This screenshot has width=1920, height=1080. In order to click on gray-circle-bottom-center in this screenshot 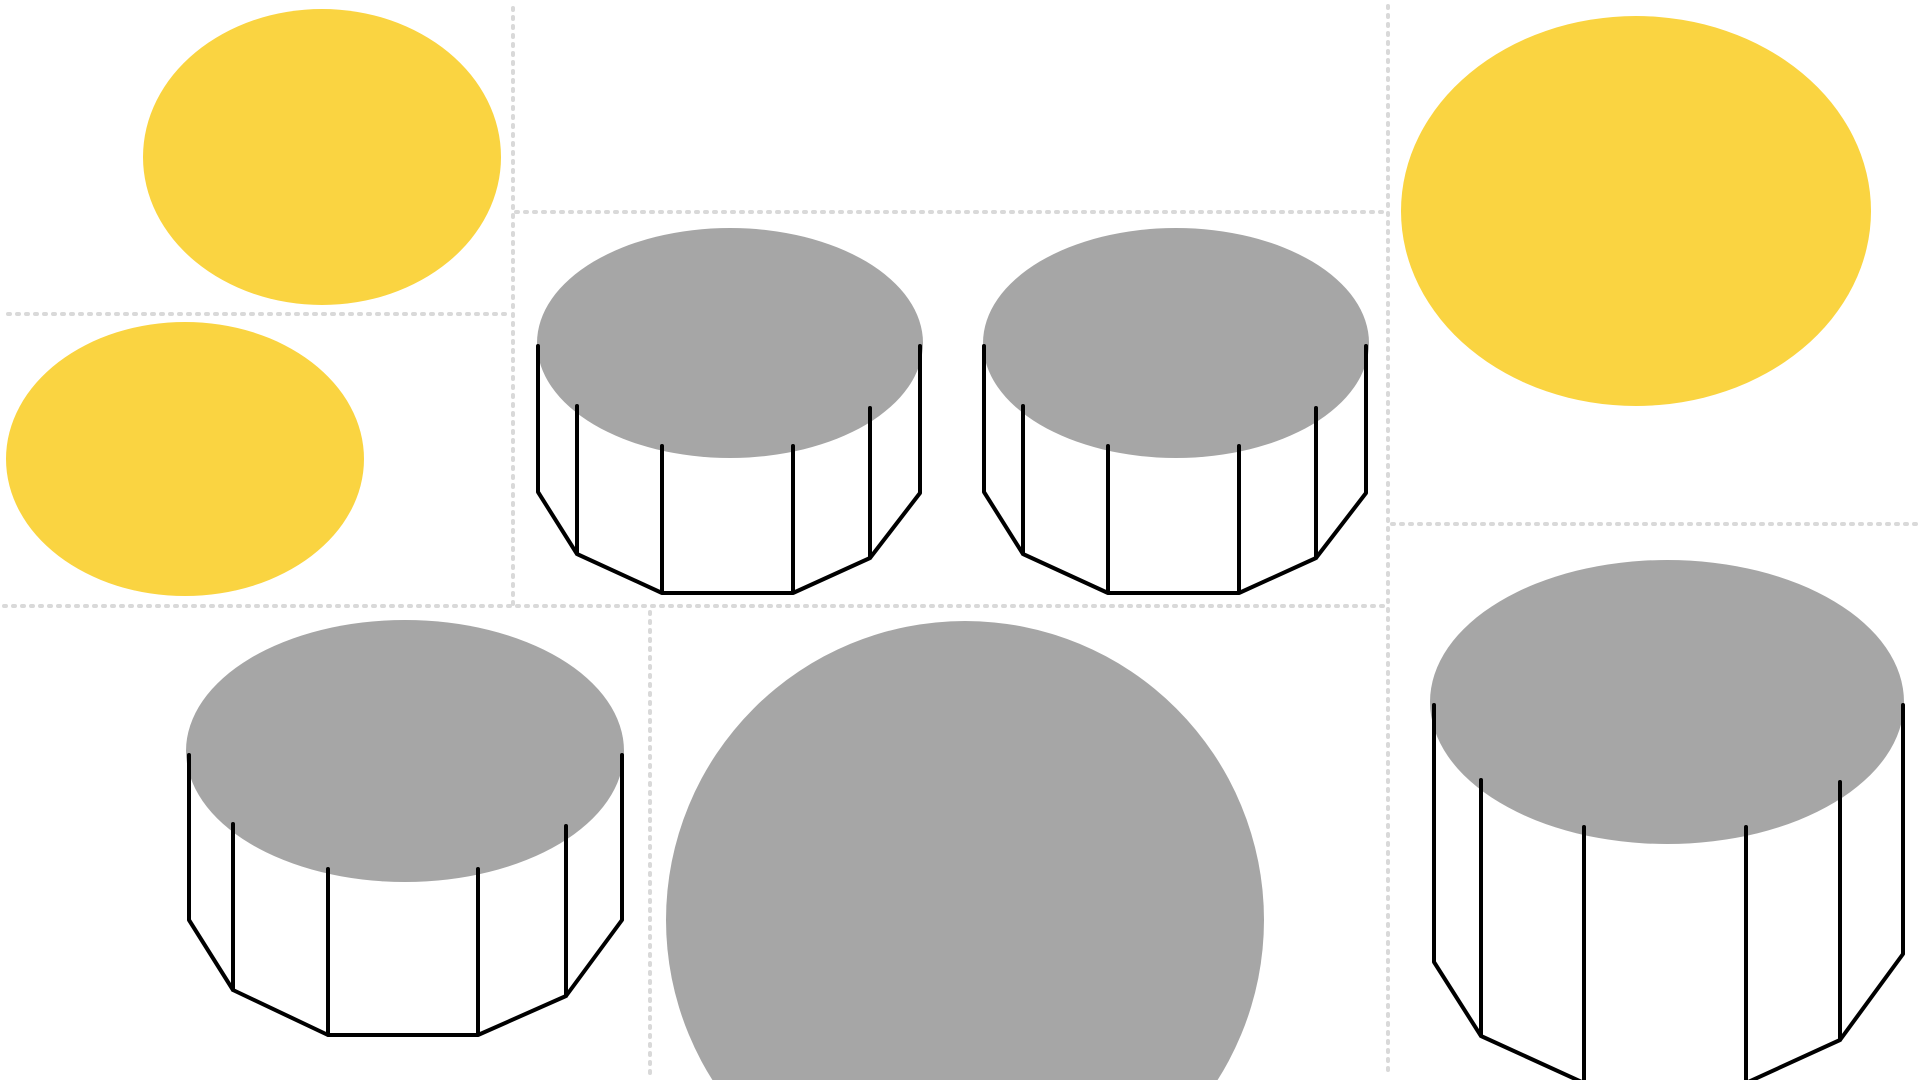, I will do `click(965, 850)`.